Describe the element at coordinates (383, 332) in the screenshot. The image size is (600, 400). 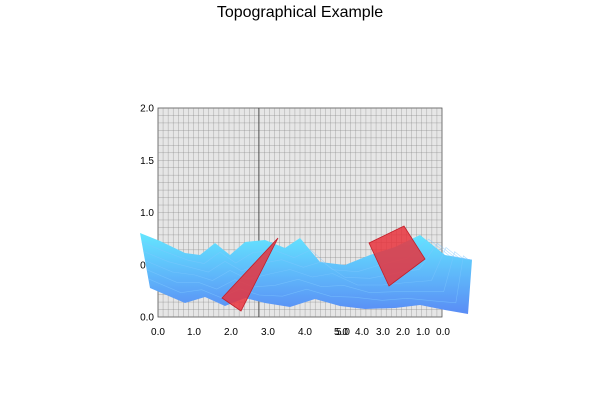
I see `x-tick-label-right: 3.0` at that location.